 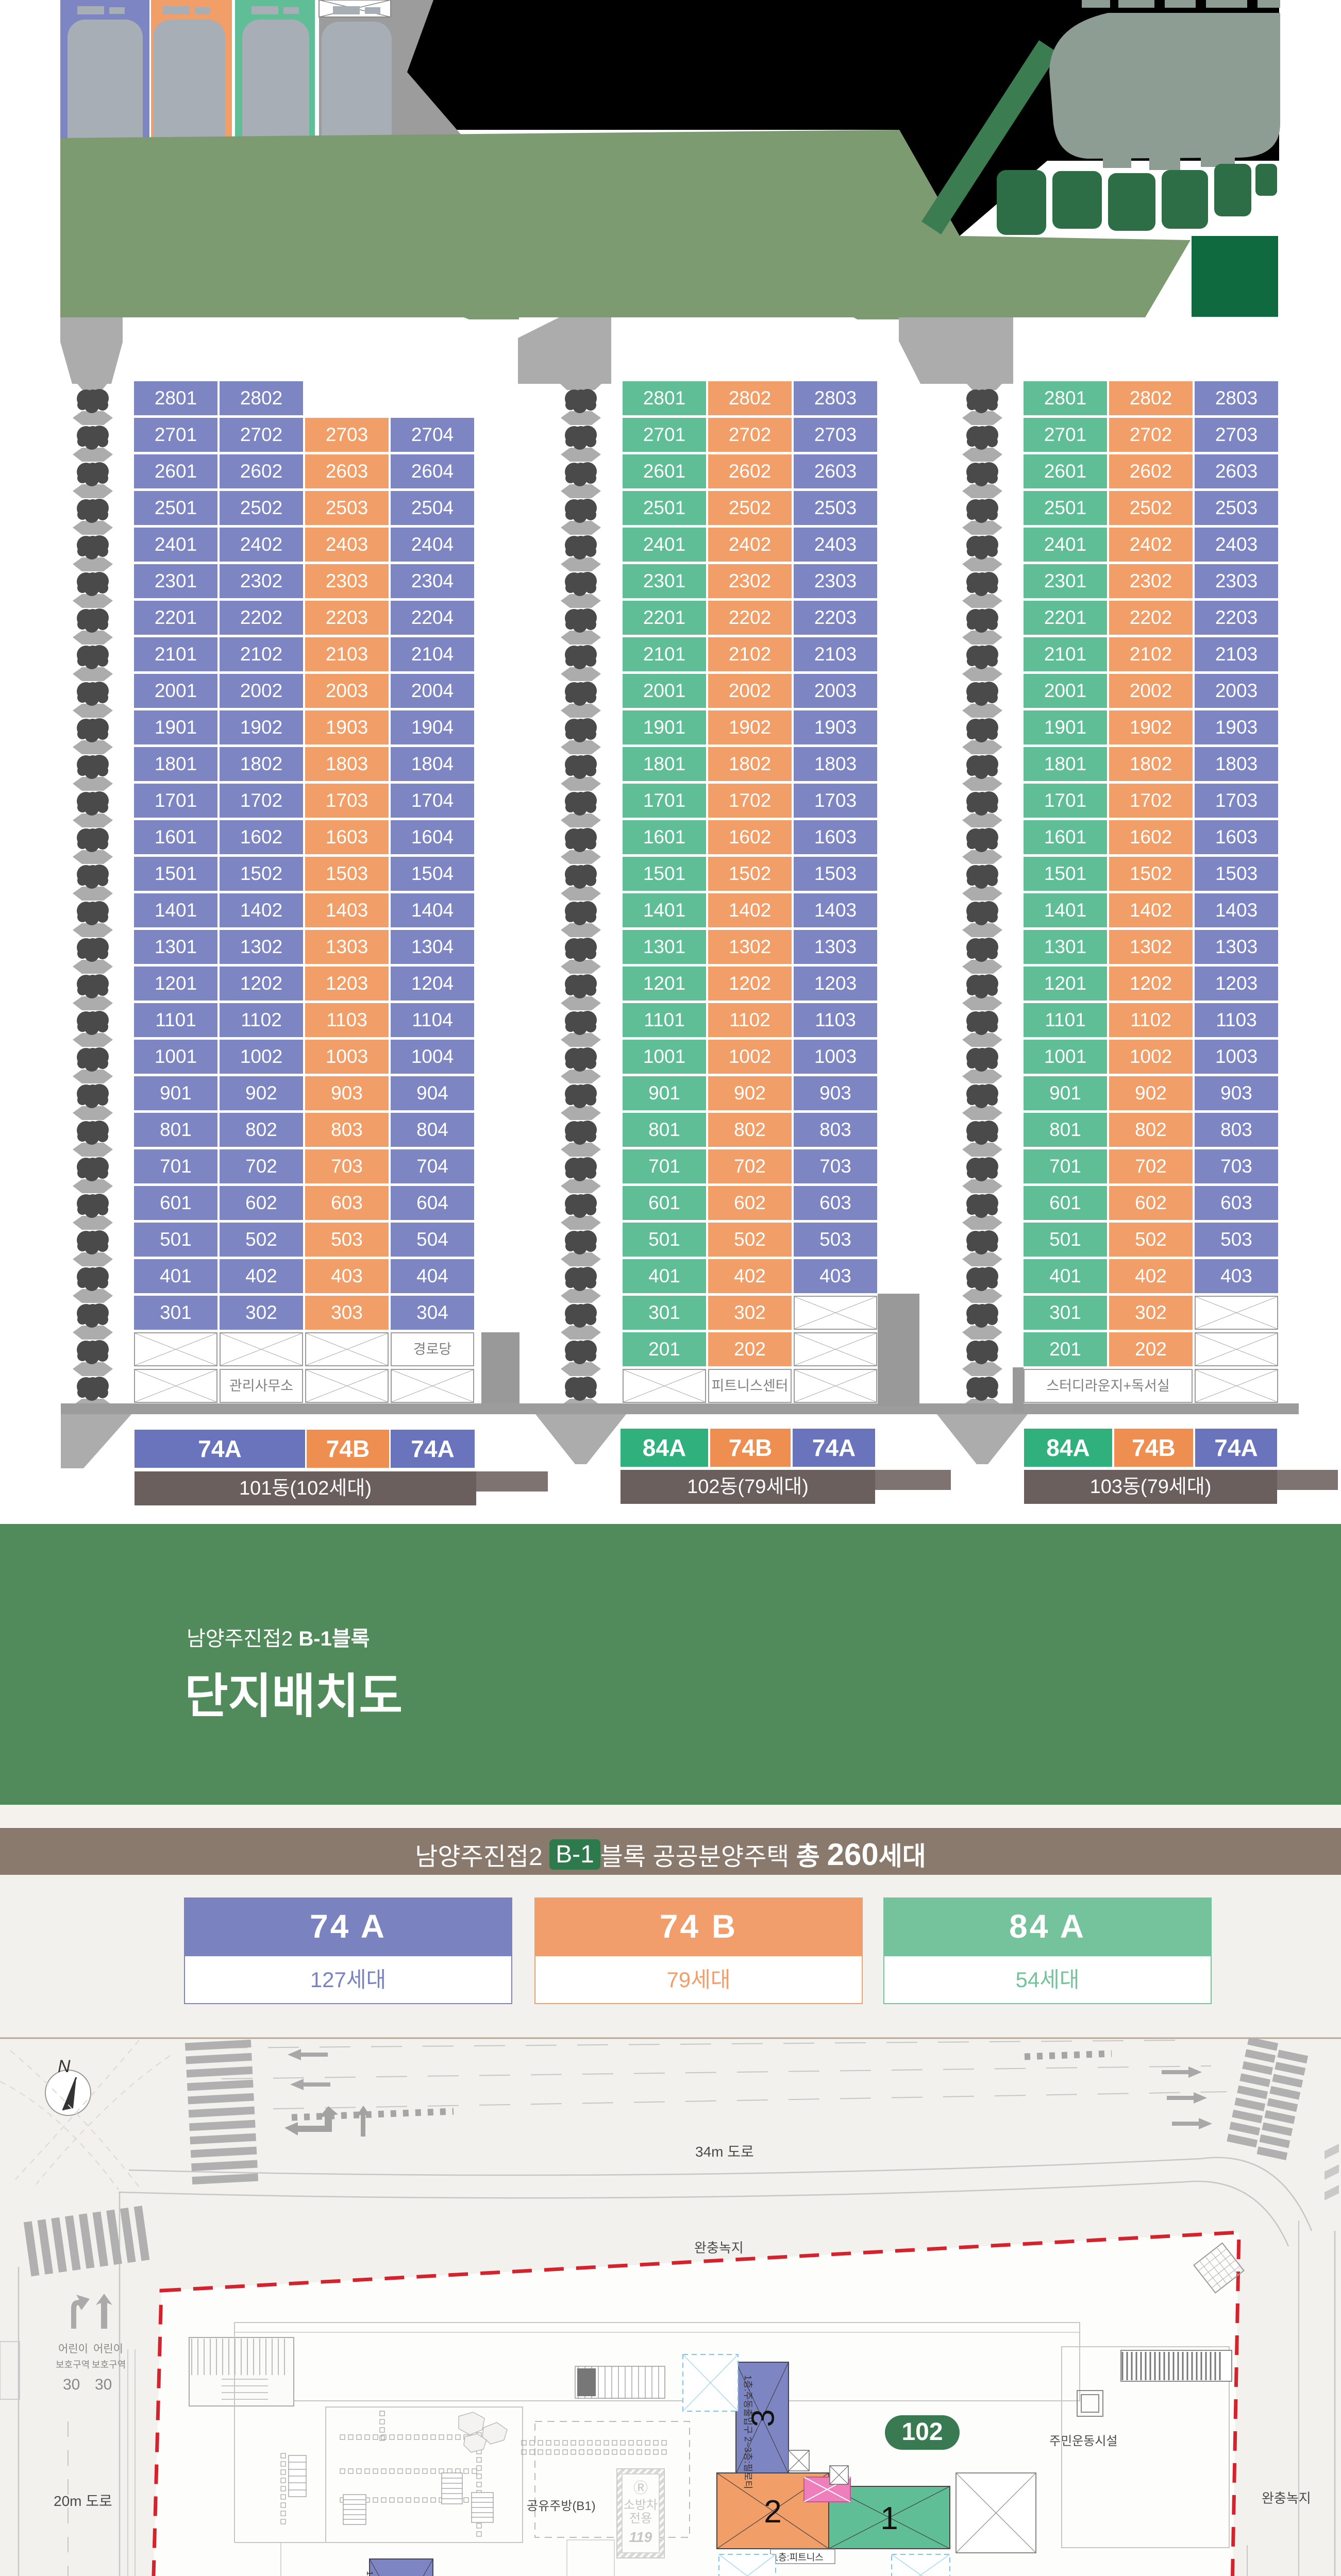 I want to click on svg-text: N, so click(x=65, y=2066).